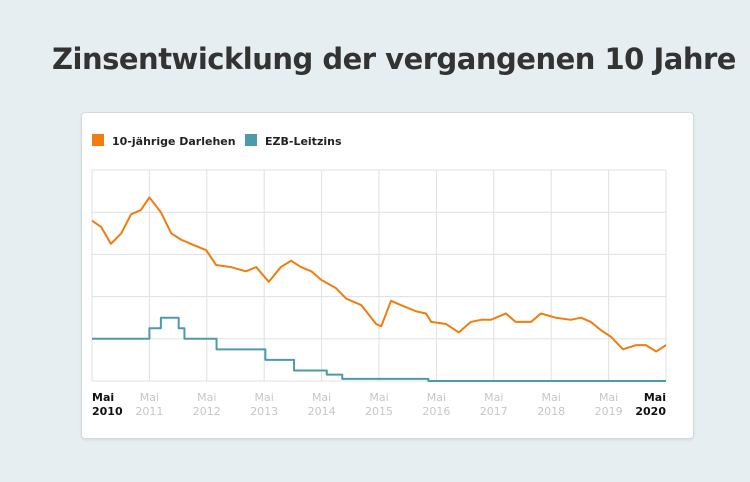  Describe the element at coordinates (551, 411) in the screenshot. I see `x-tick-year: 2018` at that location.